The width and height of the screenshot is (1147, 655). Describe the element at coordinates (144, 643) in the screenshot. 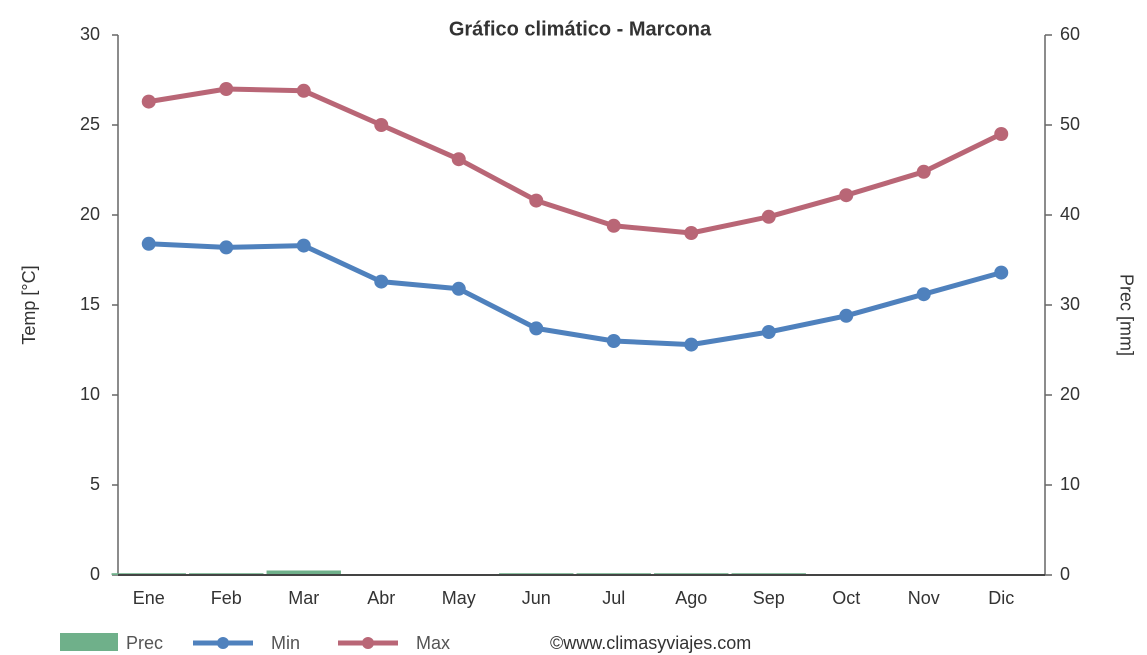

I see `legend-label: Prec` at that location.